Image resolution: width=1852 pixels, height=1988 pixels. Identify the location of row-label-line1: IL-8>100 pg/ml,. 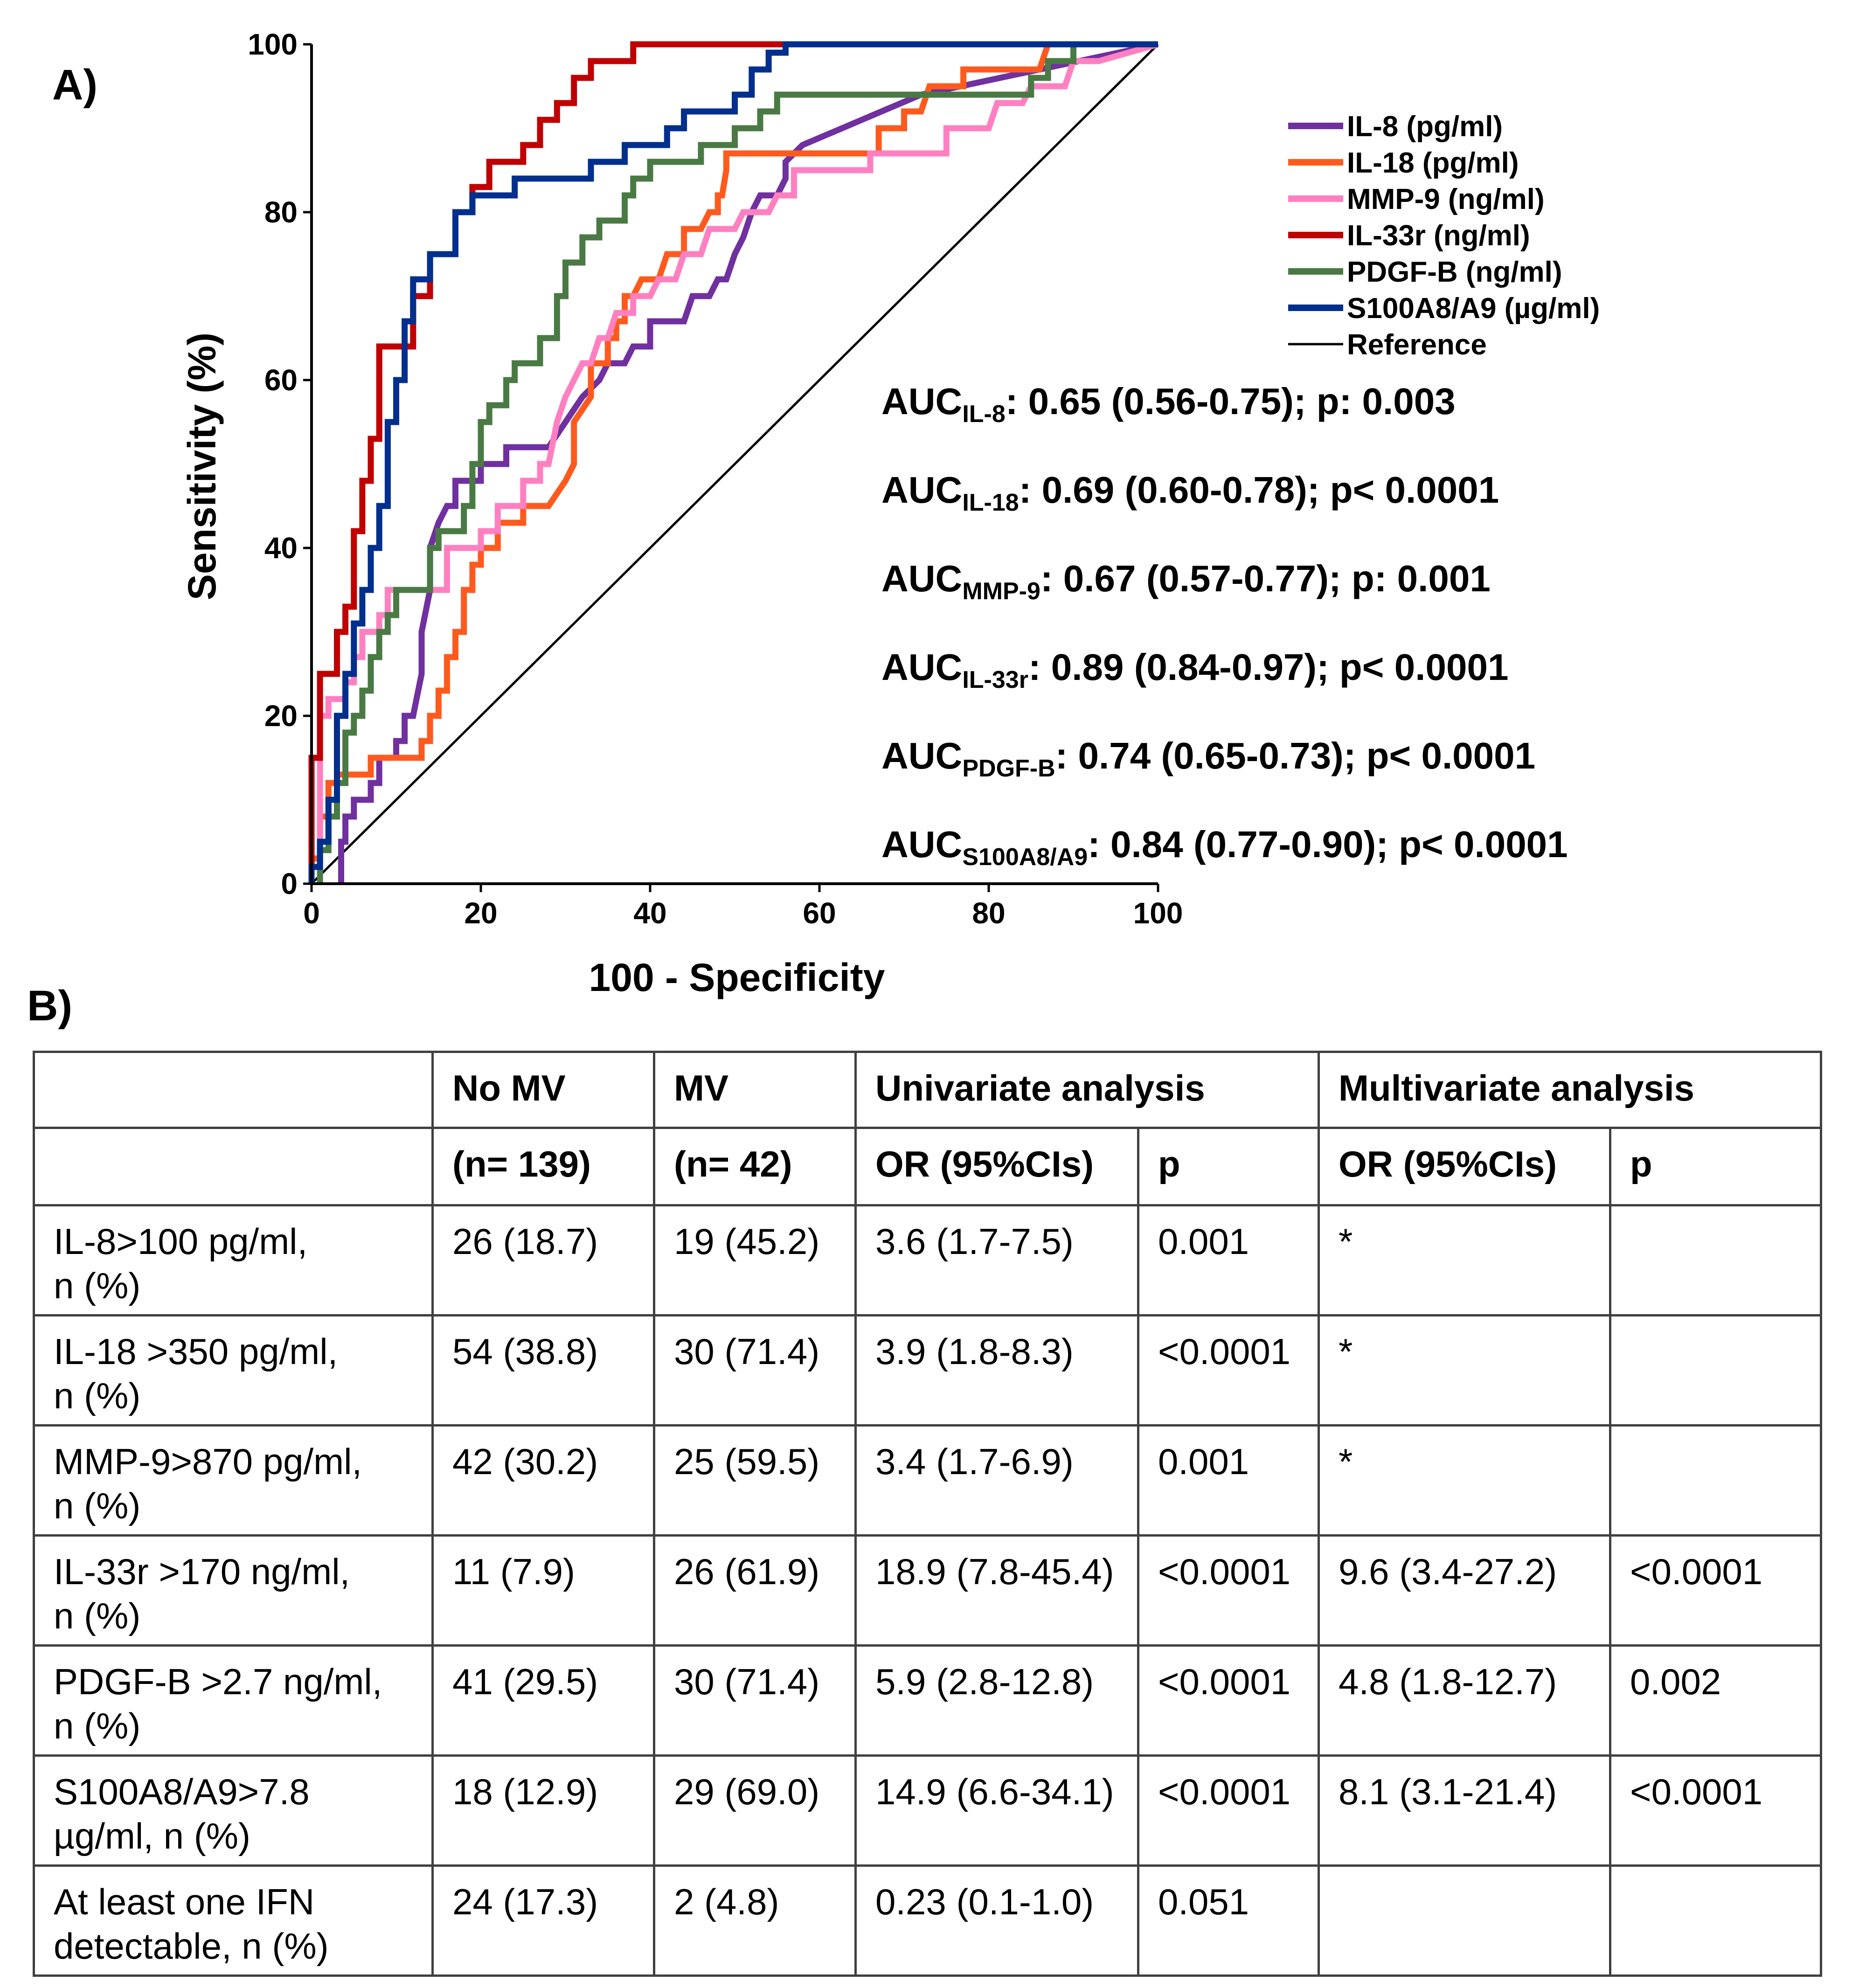
(181, 1241).